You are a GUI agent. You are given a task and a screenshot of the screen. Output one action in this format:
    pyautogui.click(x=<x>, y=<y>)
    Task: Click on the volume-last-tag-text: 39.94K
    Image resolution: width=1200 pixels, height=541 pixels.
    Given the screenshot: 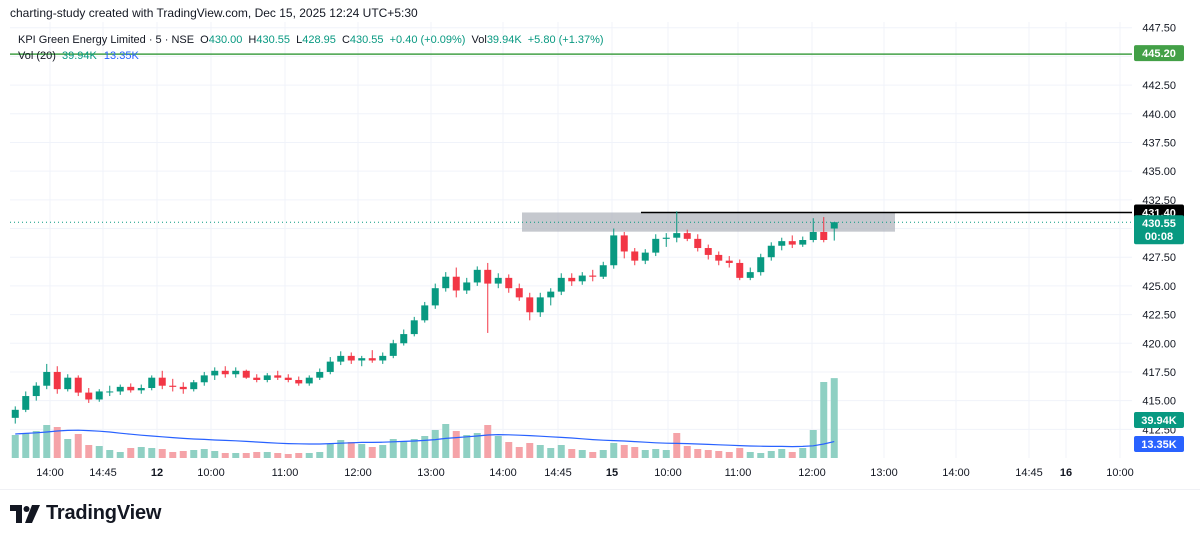 What is the action you would take?
    pyautogui.click(x=1159, y=421)
    